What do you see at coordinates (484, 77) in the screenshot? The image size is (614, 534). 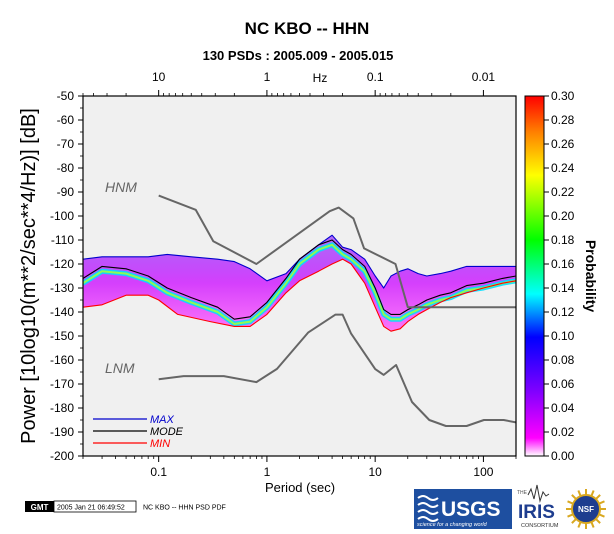 I see `top-tick-label: 0.01` at bounding box center [484, 77].